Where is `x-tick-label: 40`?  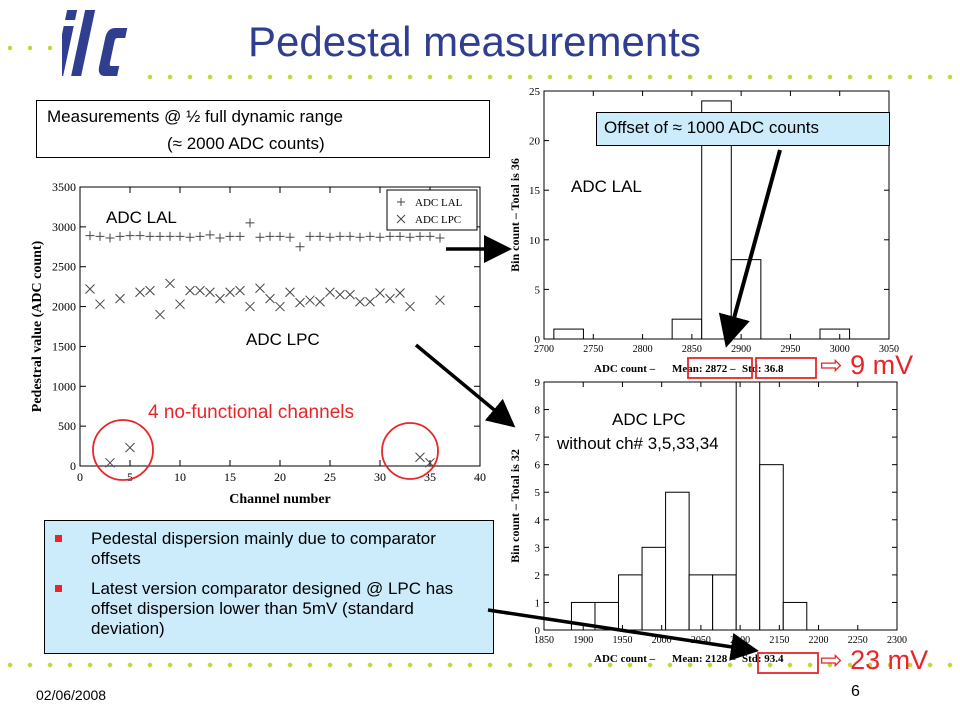
x-tick-label: 40 is located at coordinates (480, 477).